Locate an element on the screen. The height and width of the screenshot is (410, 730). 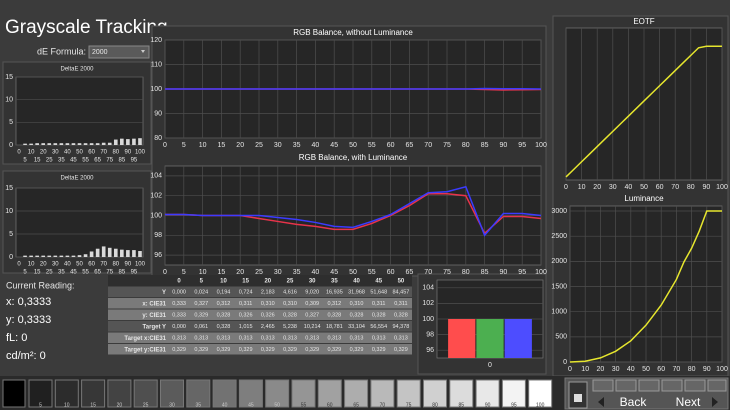
y-tick-label: 104 is located at coordinates (156, 176).